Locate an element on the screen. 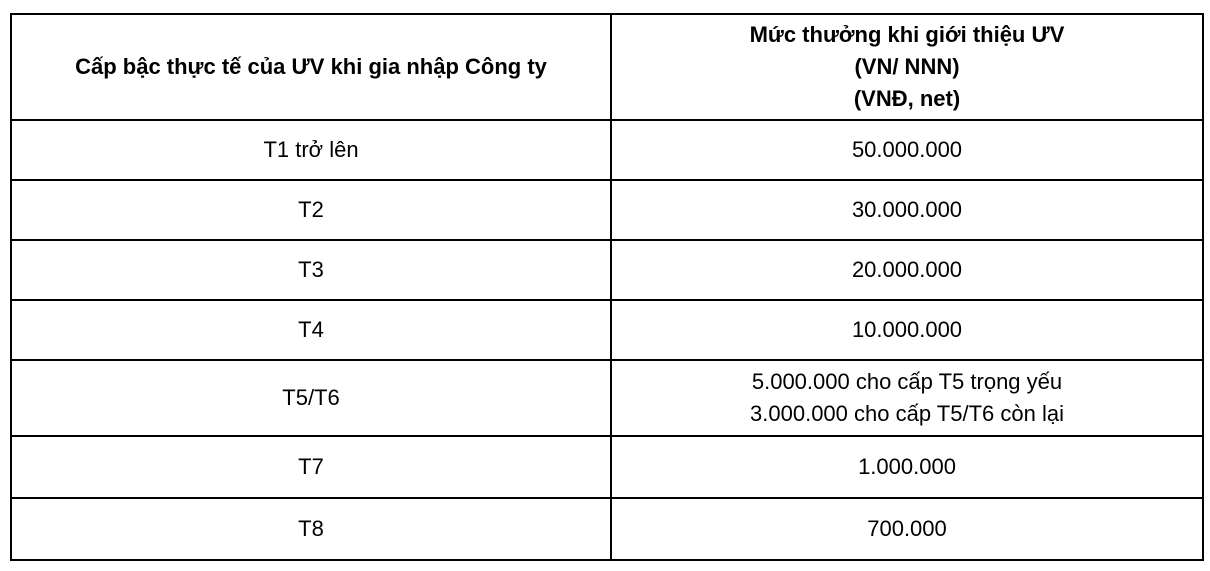  level-cell: T7 is located at coordinates (311, 466).